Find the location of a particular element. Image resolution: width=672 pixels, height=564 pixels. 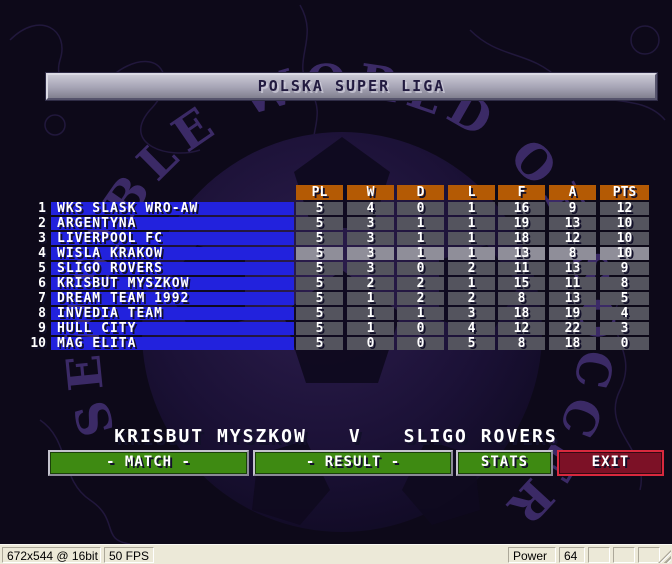

table-row: 6 KRISBUT MYSZKOW 5 2 2 1 15 11 8 is located at coordinates (336, 284).